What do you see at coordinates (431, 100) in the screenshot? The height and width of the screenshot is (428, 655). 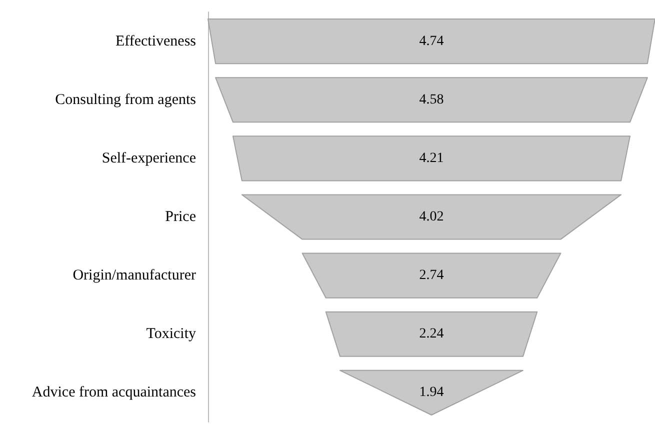 I see `data-label: 4.58` at bounding box center [431, 100].